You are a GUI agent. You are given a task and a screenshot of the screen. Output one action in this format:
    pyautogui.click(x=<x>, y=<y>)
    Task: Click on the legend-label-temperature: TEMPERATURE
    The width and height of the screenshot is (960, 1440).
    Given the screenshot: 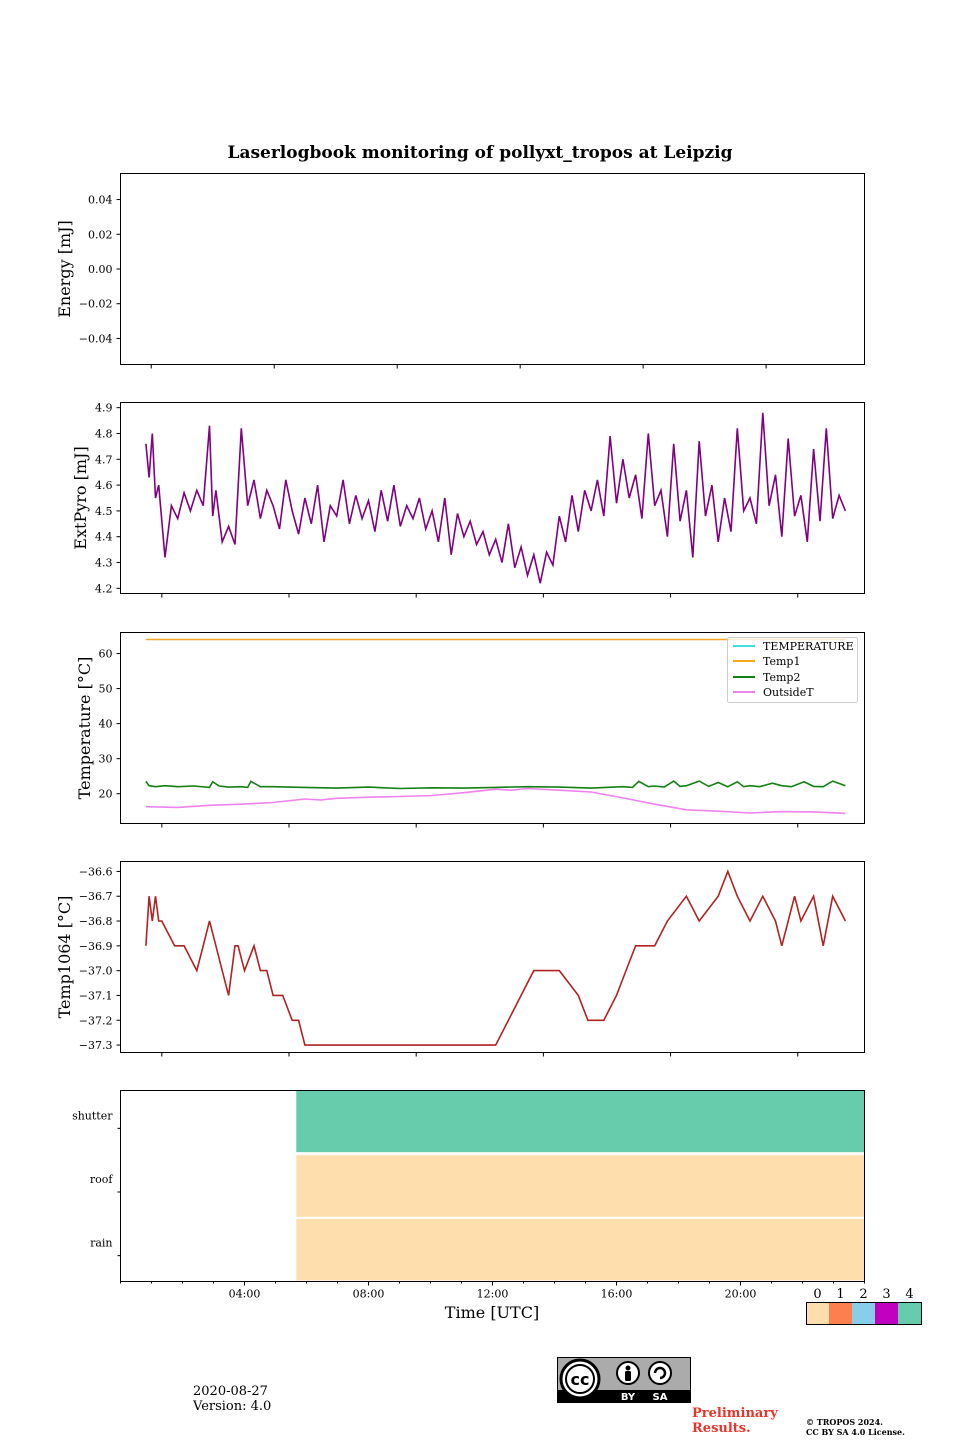 What is the action you would take?
    pyautogui.click(x=808, y=646)
    